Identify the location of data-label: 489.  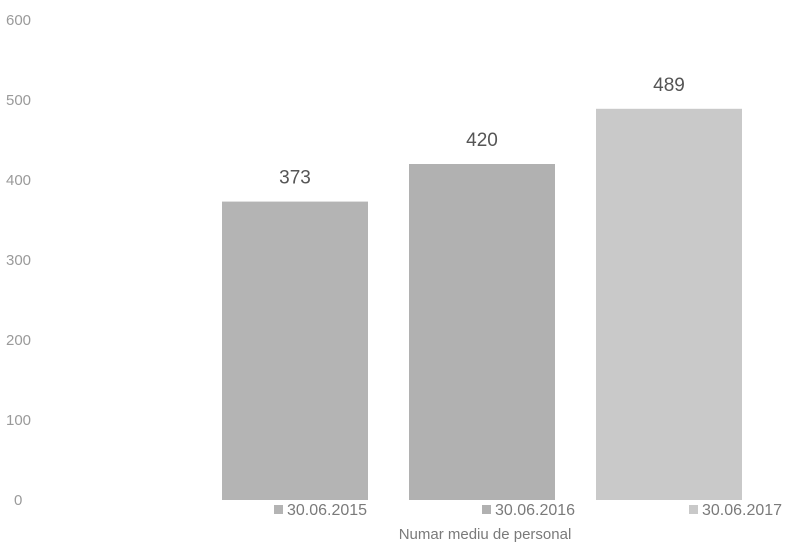
(669, 85).